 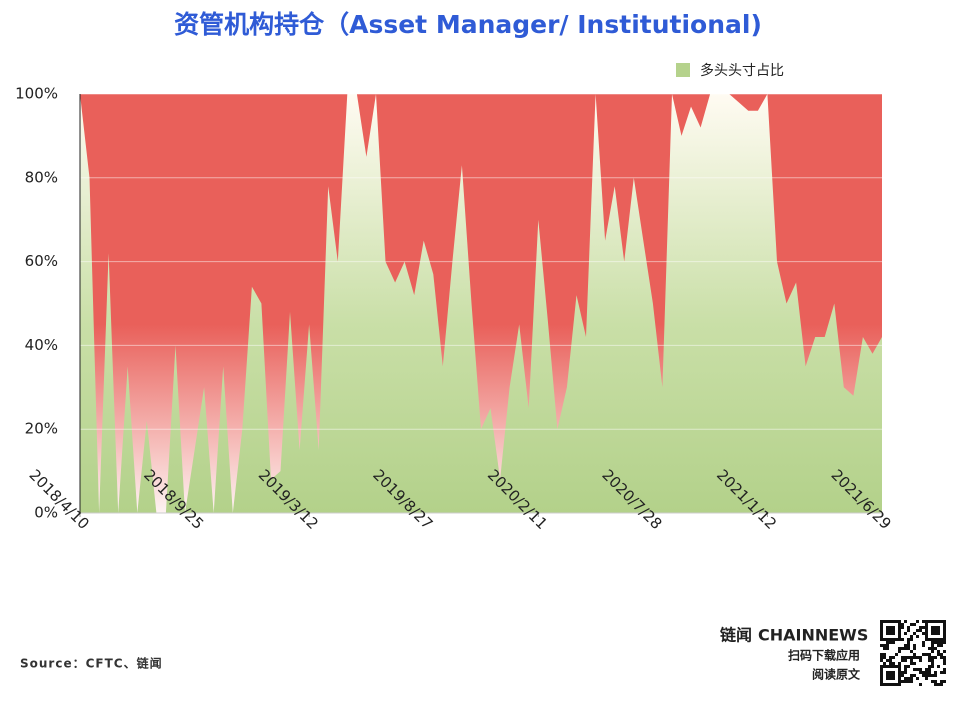 I want to click on read-text: 阅读原文, so click(x=836, y=674).